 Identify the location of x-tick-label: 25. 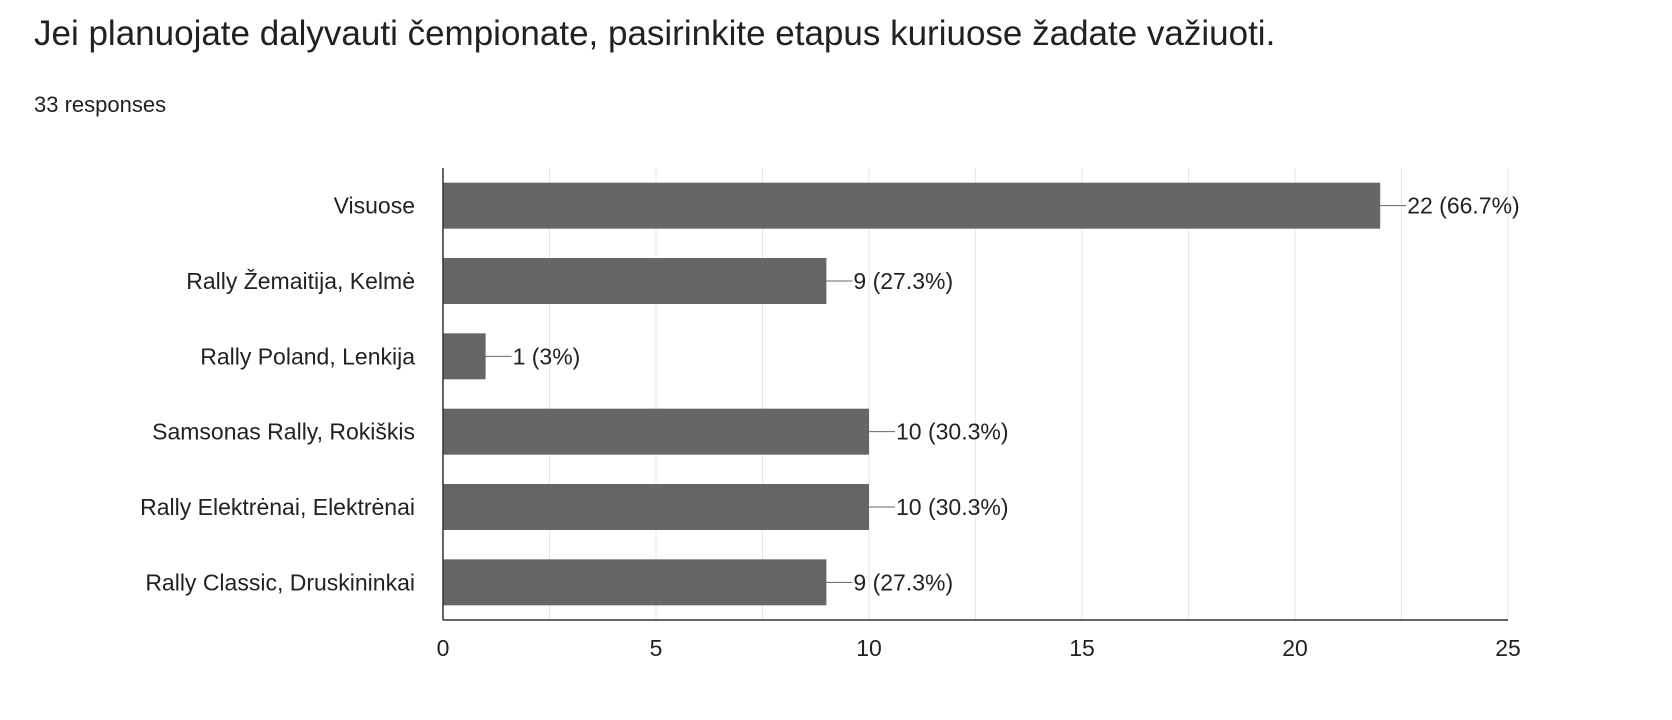
(1508, 648).